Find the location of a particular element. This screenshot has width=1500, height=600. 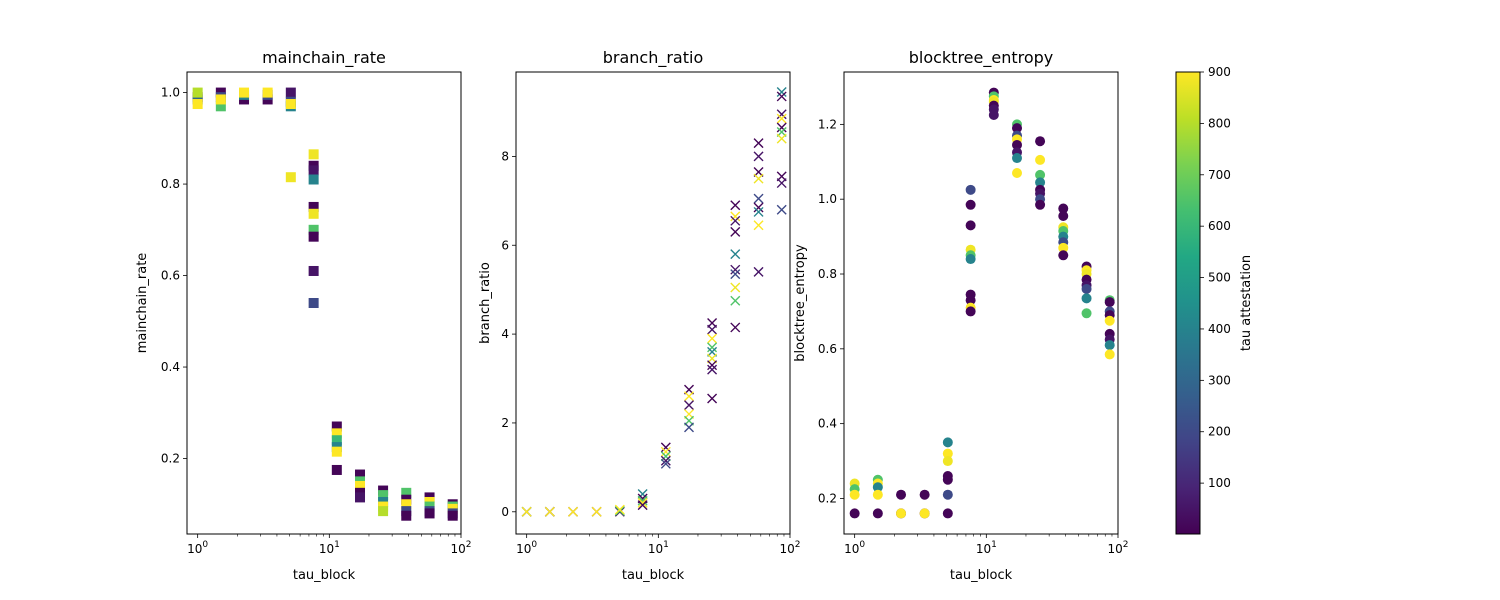

colorbar-gradient is located at coordinates (1188, 303).